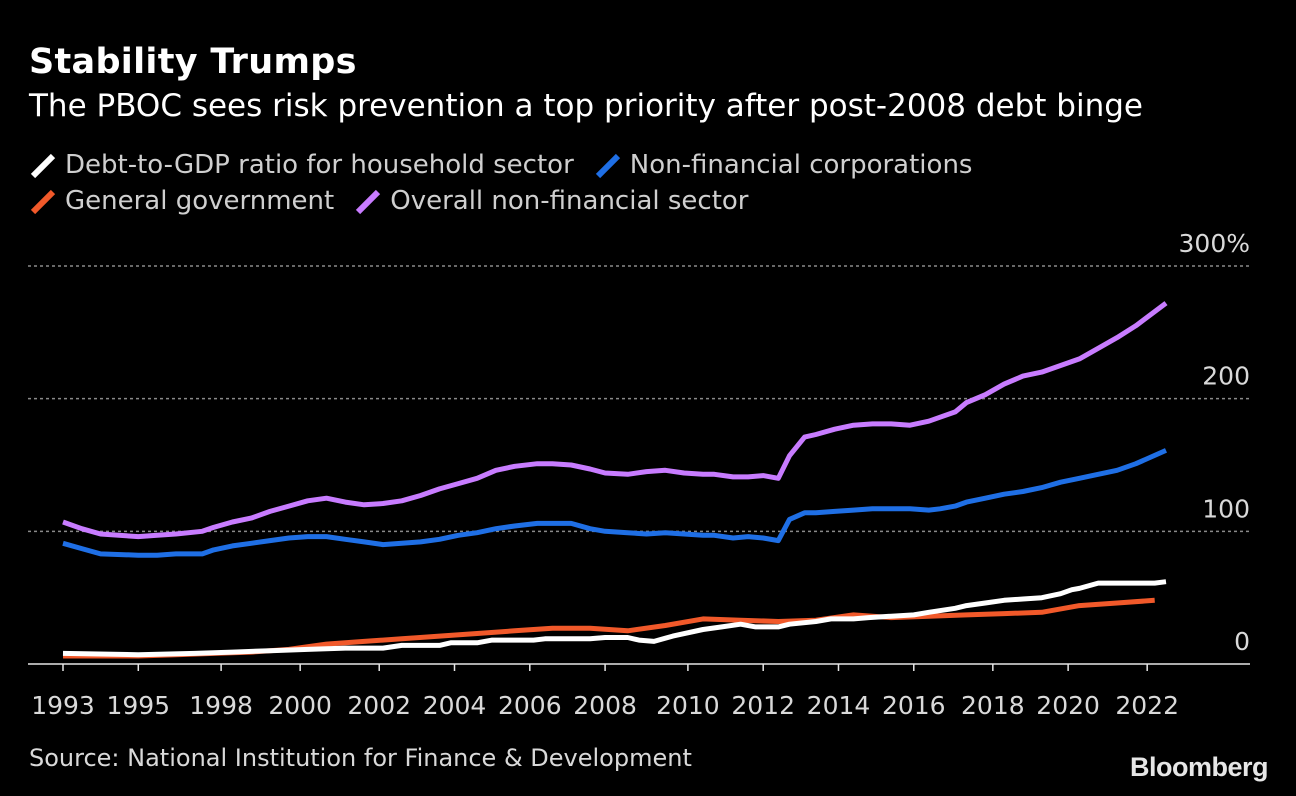 This screenshot has width=1296, height=796. I want to click on x-tick-label: 2010, so click(688, 705).